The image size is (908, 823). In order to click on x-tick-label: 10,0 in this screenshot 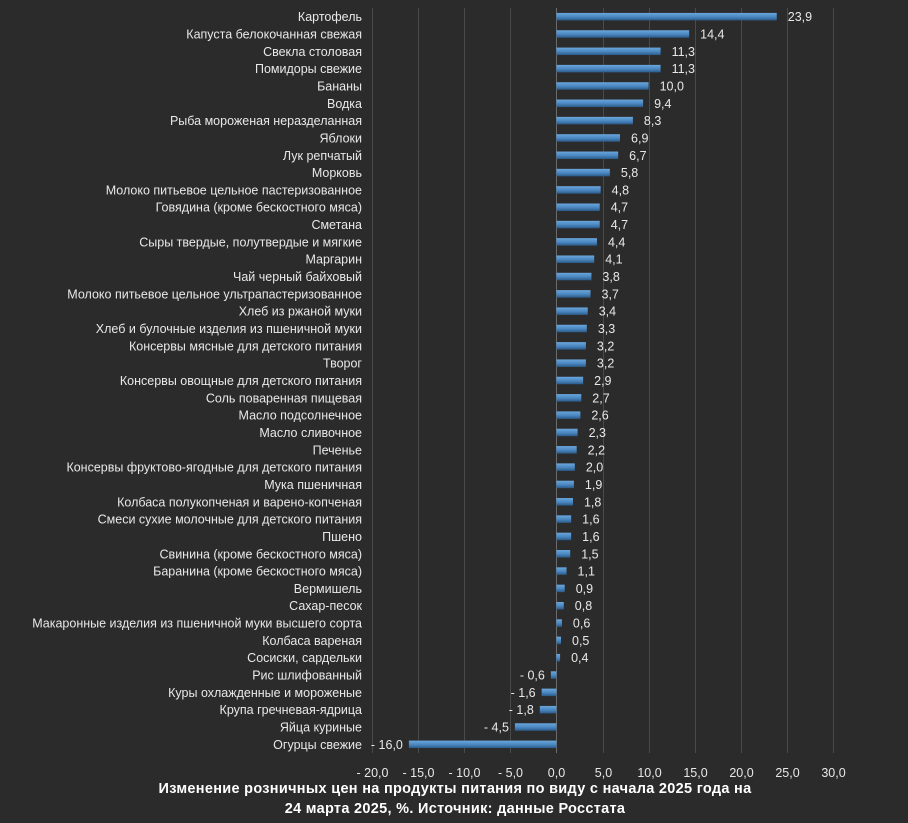, I will do `click(649, 773)`.